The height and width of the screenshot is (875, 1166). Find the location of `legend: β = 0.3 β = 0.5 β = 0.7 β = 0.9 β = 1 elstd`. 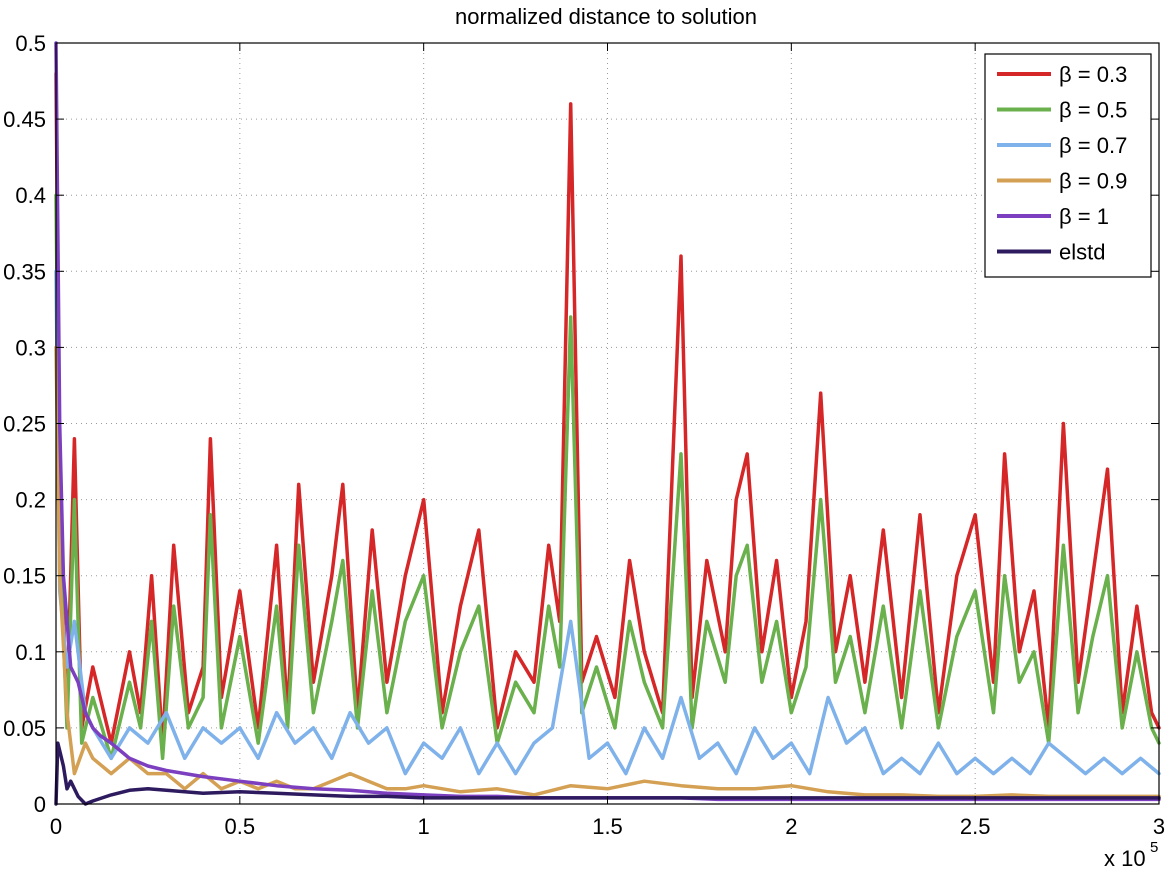

legend: β = 0.3 β = 0.5 β = 0.7 β = 0.9 β = 1 elstd is located at coordinates (1068, 165).